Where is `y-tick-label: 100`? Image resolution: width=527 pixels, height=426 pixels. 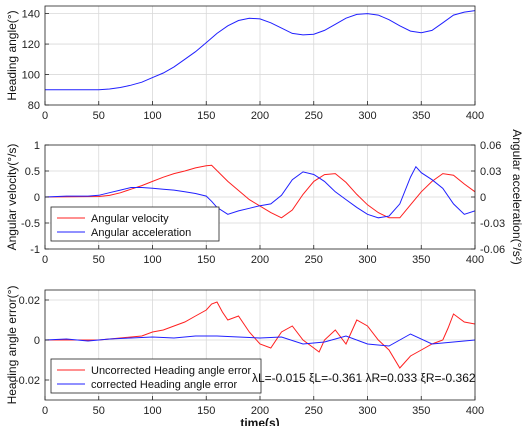
y-tick-label: 100 is located at coordinates (31, 76).